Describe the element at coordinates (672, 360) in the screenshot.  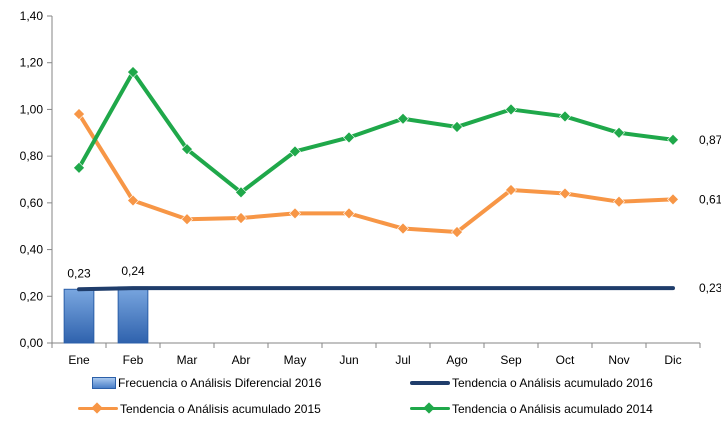
I see `x-tick-label: Dic` at that location.